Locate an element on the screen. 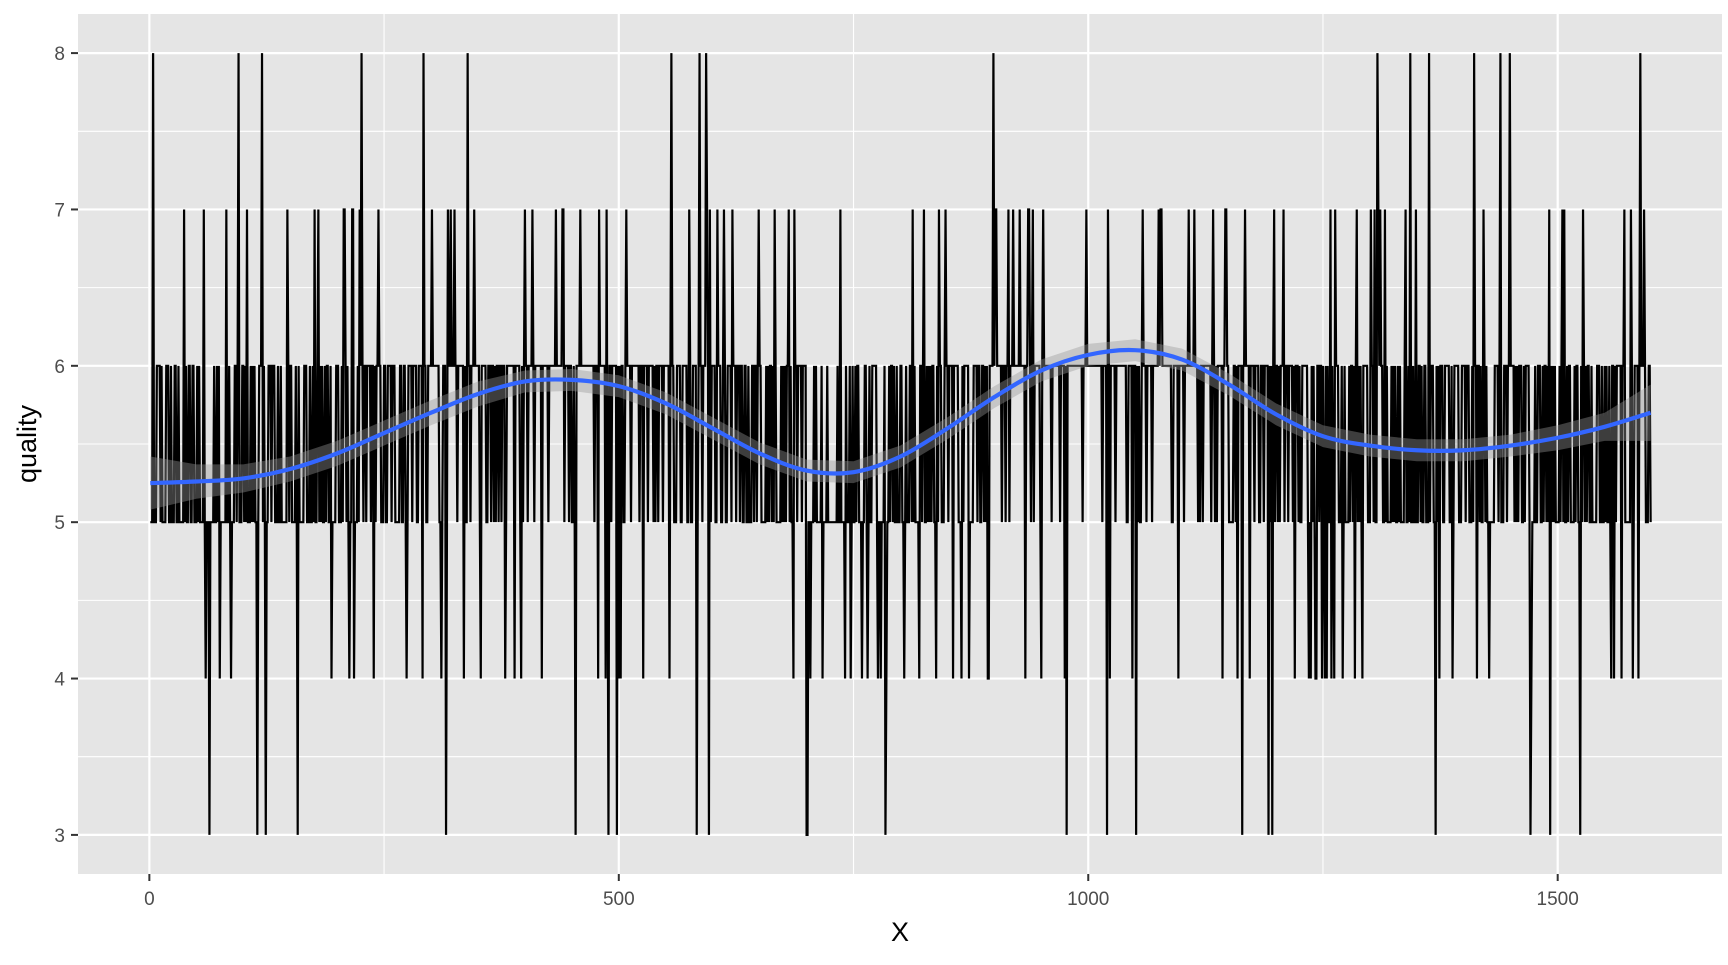 The height and width of the screenshot is (965, 1728). y-axis-title: quality is located at coordinates (27, 443).